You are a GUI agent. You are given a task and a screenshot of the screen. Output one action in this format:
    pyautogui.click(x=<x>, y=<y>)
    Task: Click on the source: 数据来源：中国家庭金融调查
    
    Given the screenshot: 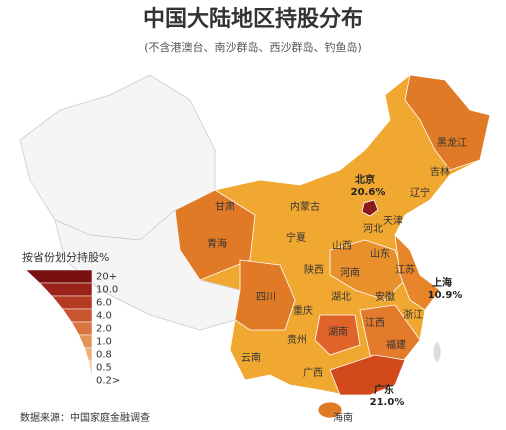 What is the action you would take?
    pyautogui.click(x=85, y=417)
    